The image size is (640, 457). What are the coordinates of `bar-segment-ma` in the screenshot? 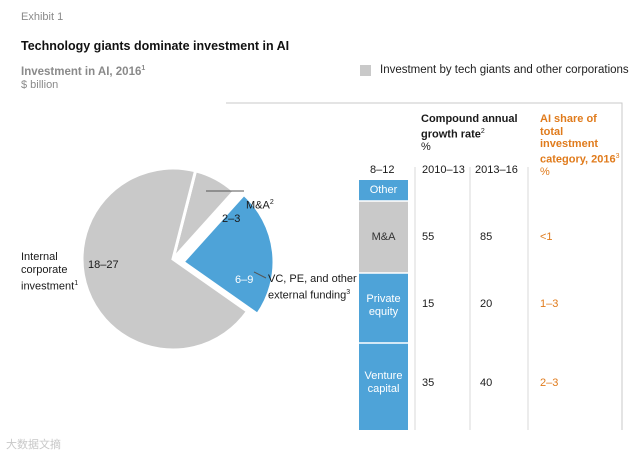 It's located at (383, 237).